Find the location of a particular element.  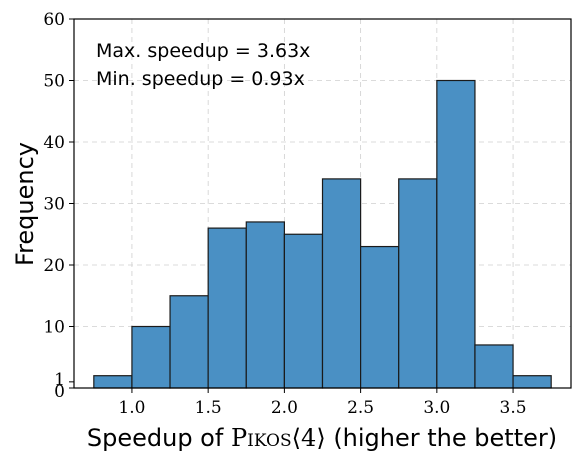

x-tick-label: 3.5 is located at coordinates (513, 408).